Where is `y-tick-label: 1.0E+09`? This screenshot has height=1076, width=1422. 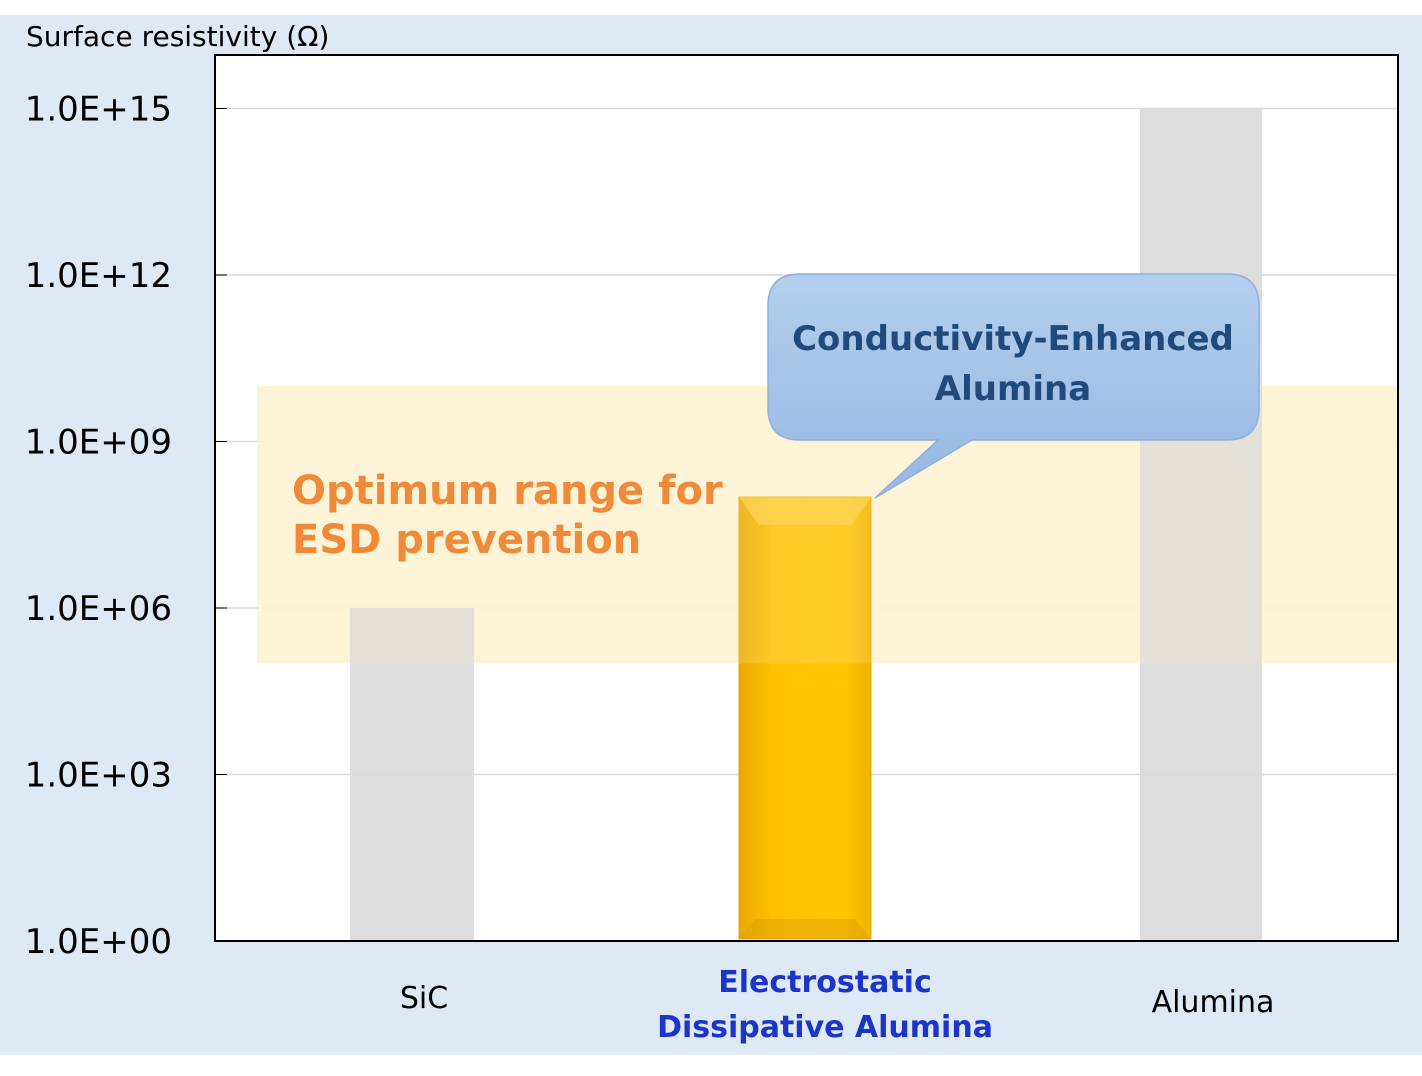
y-tick-label: 1.0E+09 is located at coordinates (98, 443).